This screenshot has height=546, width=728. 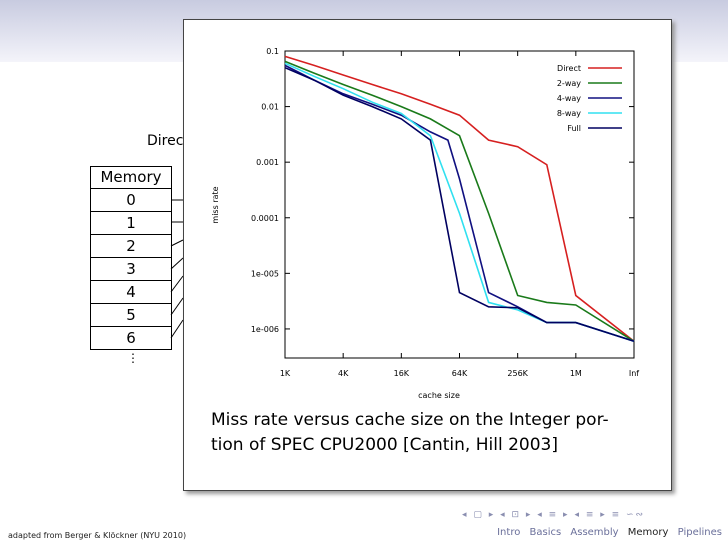 I want to click on y-tick-label: 0.001, so click(x=267, y=162).